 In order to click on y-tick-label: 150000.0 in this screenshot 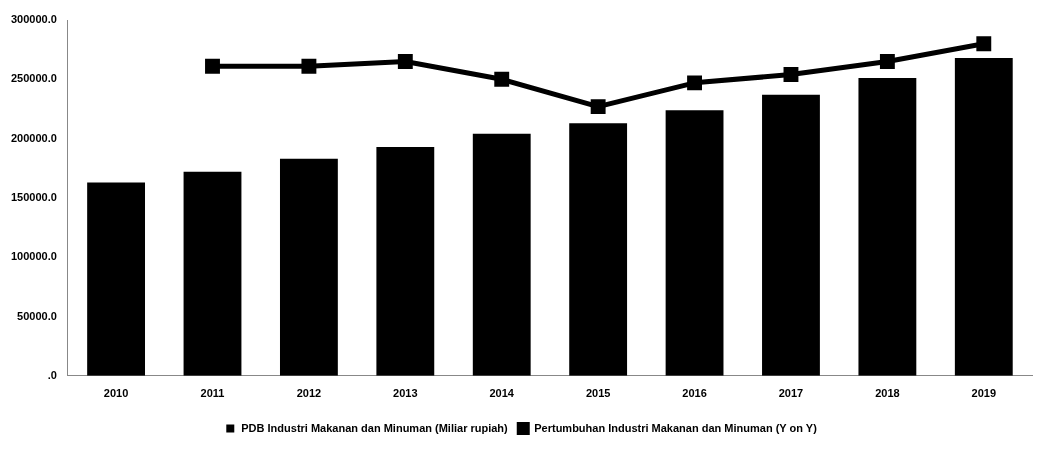, I will do `click(33, 196)`.